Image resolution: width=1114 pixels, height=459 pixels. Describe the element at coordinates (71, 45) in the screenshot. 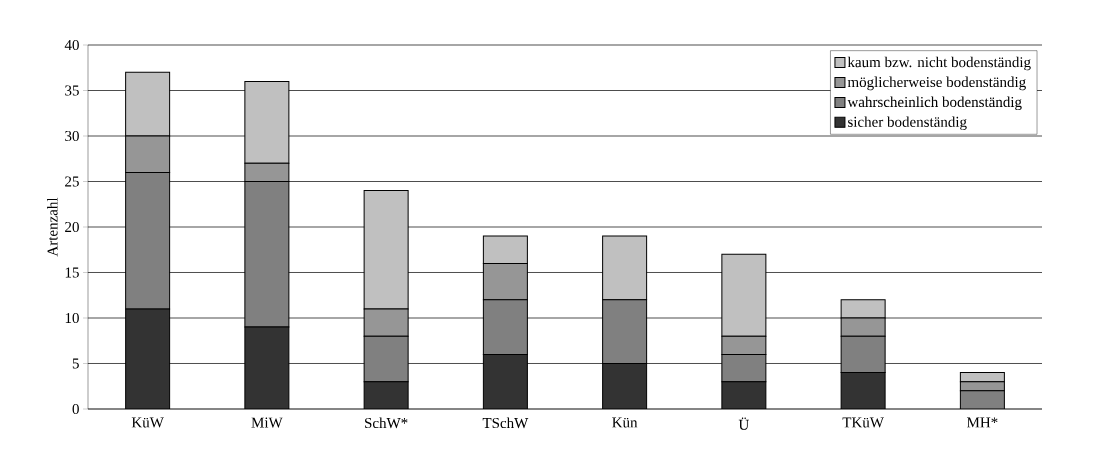

I see `y-tick-label: 40` at that location.